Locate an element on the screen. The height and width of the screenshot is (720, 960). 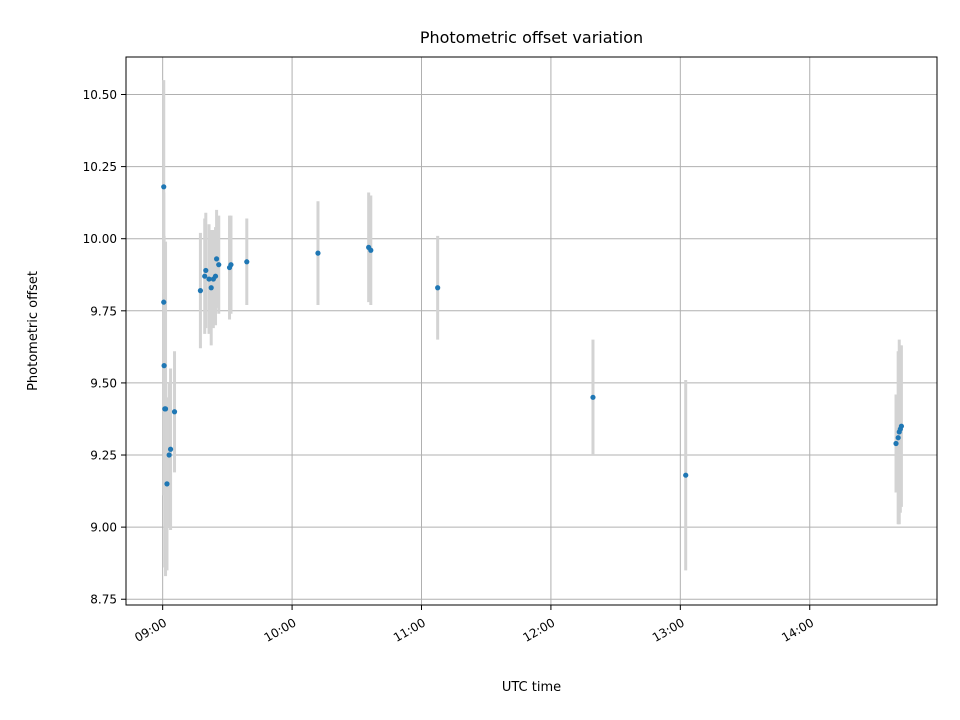
y-tick-label: 10.00 is located at coordinates (100, 239).